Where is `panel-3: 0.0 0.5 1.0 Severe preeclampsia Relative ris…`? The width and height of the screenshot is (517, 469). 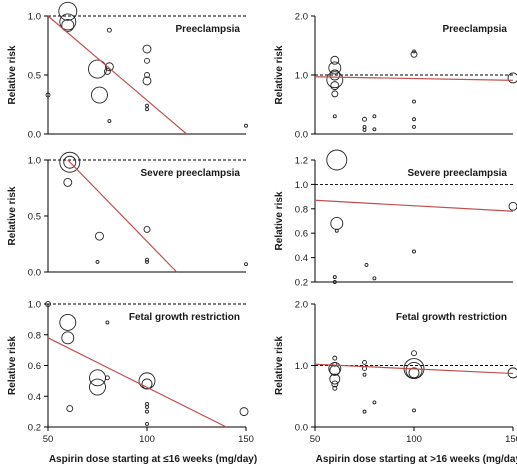
panel-3: 0.0 0.5 1.0 Severe preeclampsia Relative ris… is located at coordinates (127, 215).